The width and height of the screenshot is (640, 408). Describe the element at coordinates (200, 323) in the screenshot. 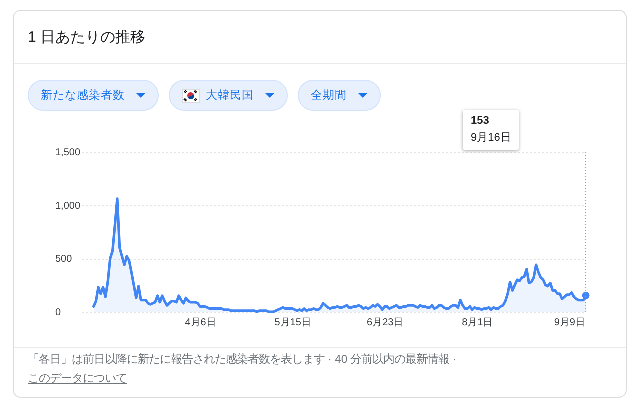

I see `x-tick-label: 4月6日` at that location.